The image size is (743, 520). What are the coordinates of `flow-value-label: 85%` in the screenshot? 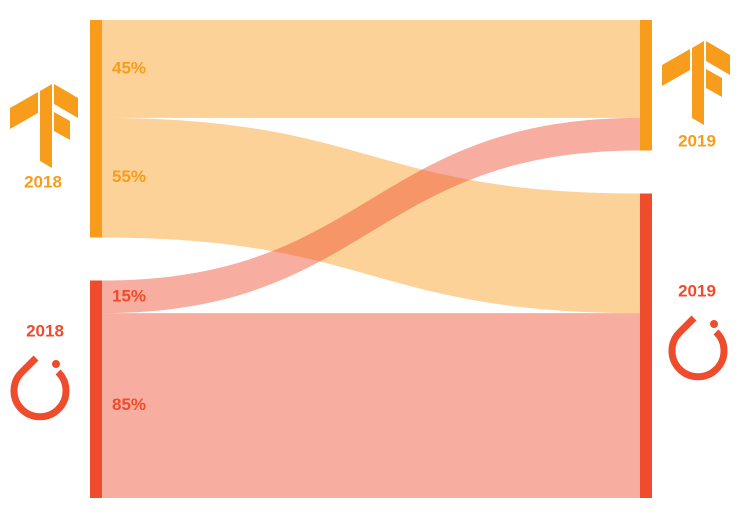 It's located at (129, 404).